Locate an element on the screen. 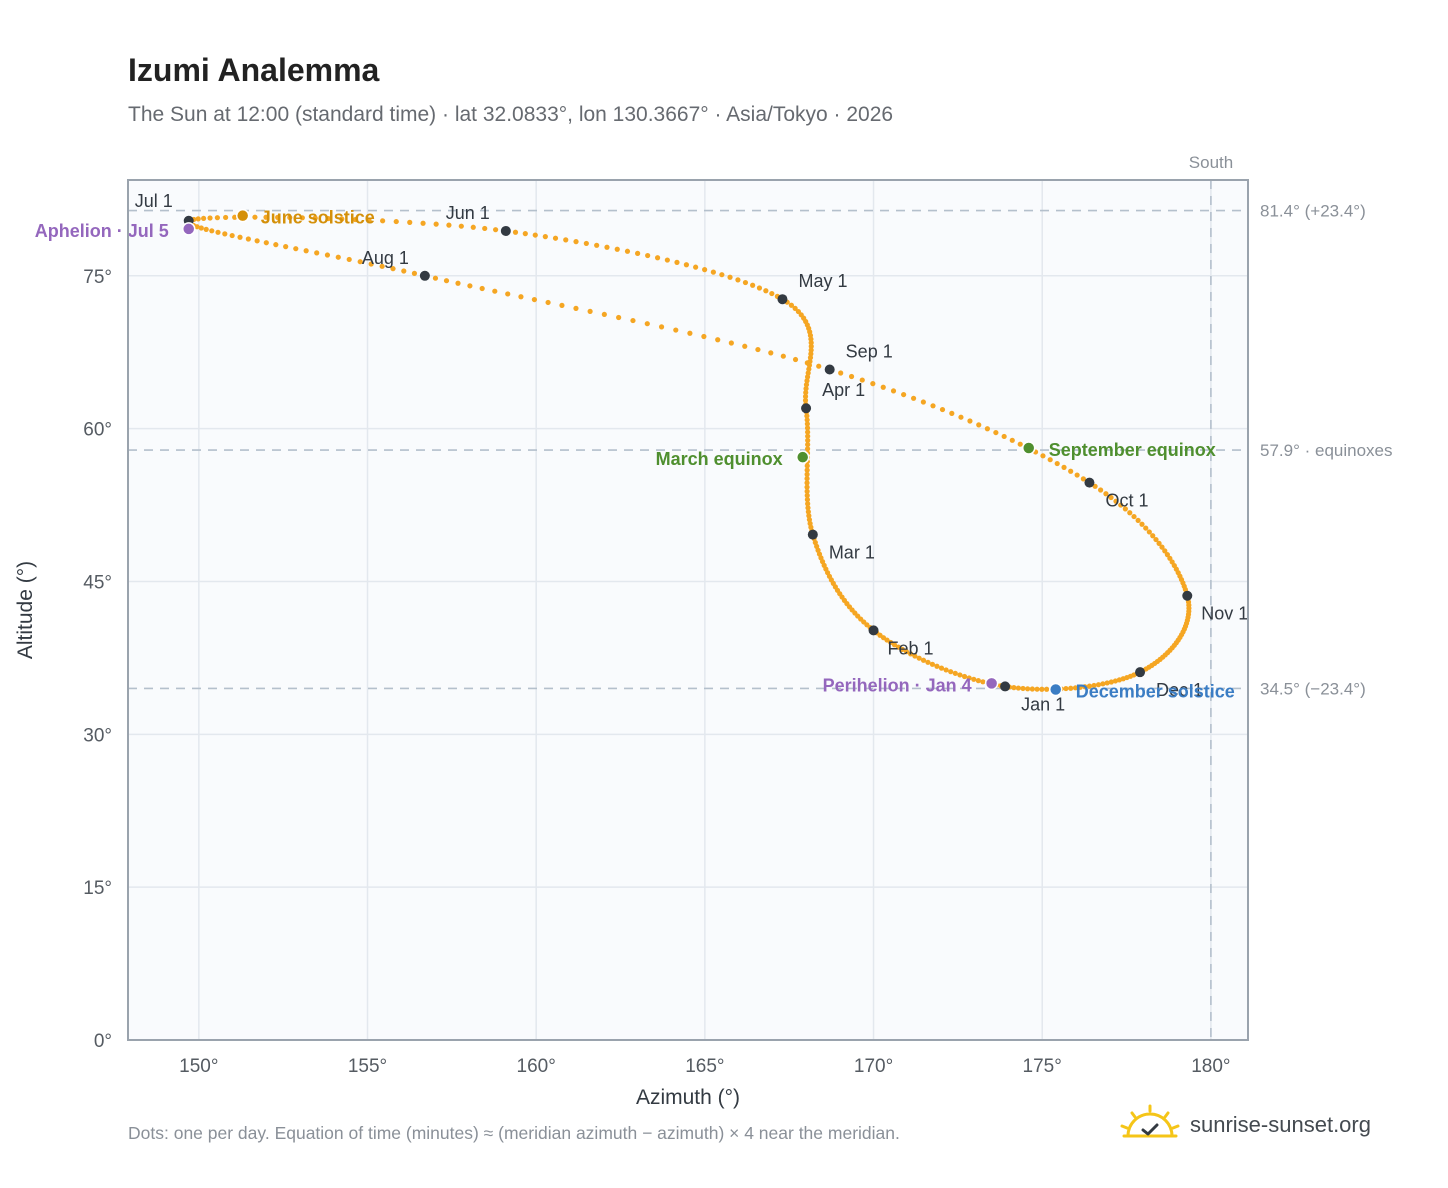  reference-line-label: 57.9° · equinoxes is located at coordinates (1326, 450).